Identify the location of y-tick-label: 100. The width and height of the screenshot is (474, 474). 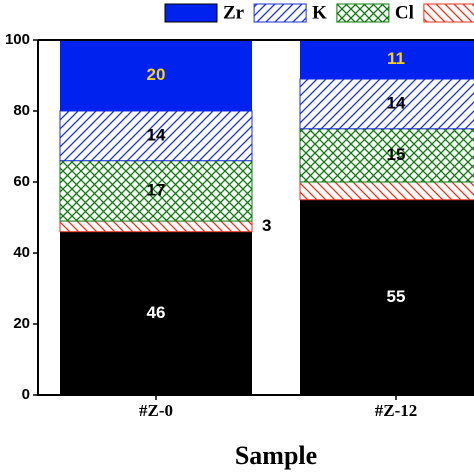
(17, 39).